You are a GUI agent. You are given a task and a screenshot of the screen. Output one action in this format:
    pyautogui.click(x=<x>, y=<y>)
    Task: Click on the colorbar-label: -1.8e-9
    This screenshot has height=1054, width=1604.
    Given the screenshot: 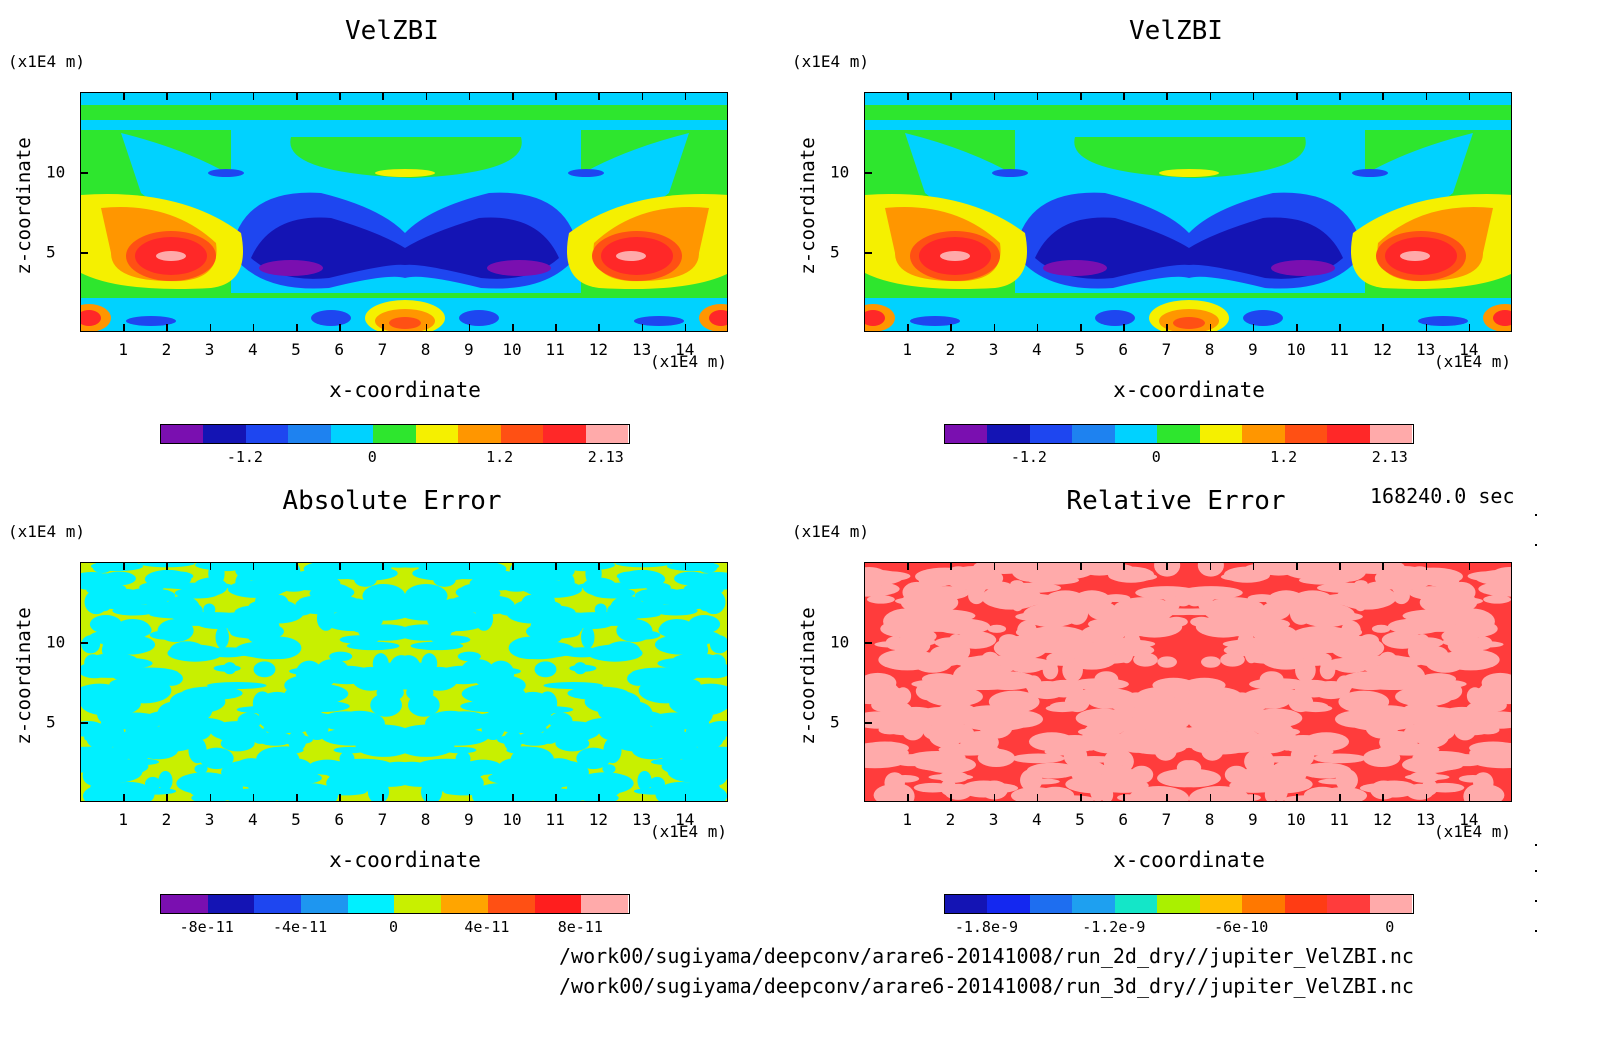 What is the action you would take?
    pyautogui.click(x=986, y=927)
    